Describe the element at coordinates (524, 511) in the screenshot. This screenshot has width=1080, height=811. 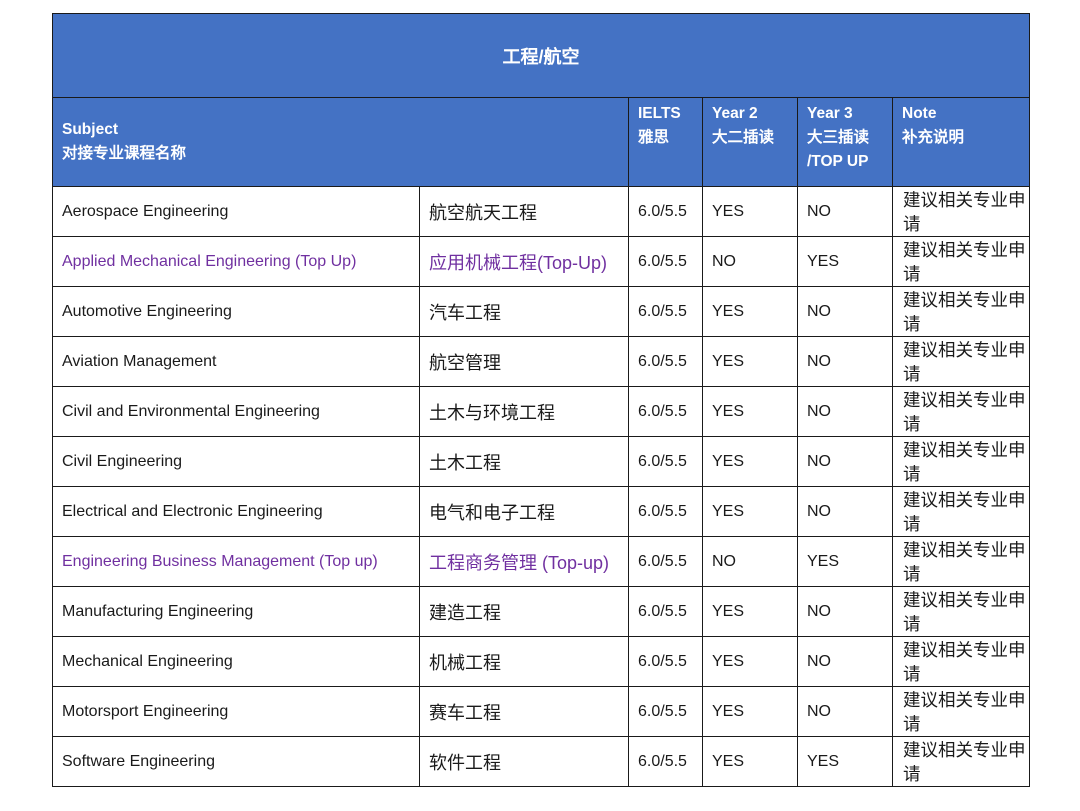
I see `subject-cn-cell: 电气和电子工程` at that location.